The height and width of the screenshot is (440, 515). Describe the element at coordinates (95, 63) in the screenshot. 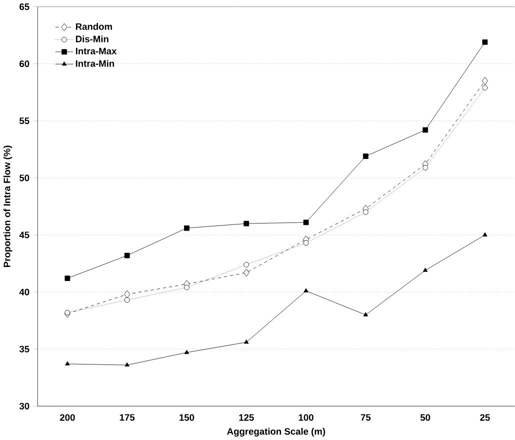

I see `legend-label: Intra-Min` at that location.